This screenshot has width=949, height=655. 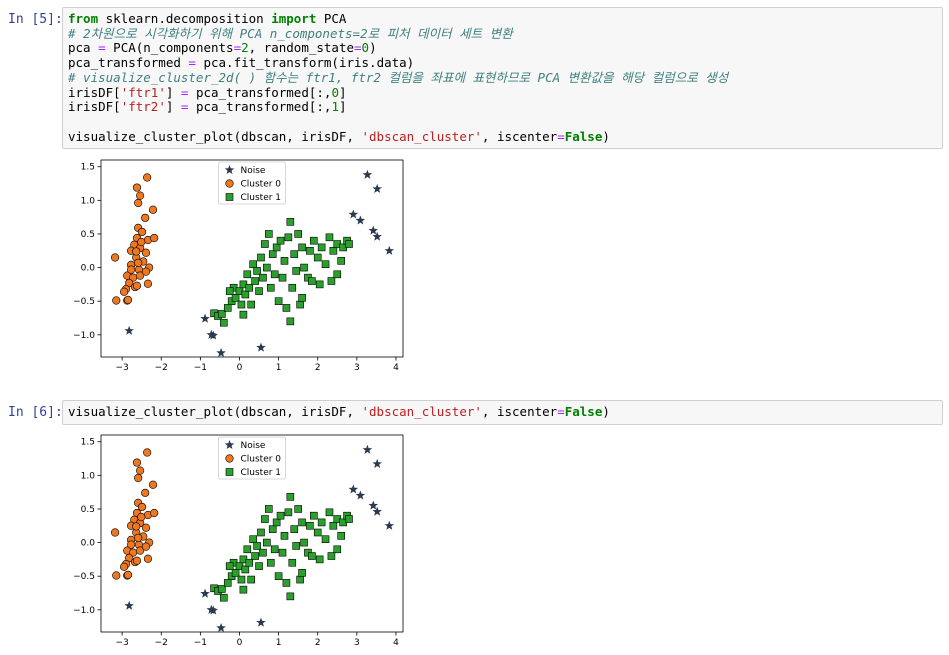 What do you see at coordinates (200, 368) in the screenshot?
I see `x-tick-label: −1` at bounding box center [200, 368].